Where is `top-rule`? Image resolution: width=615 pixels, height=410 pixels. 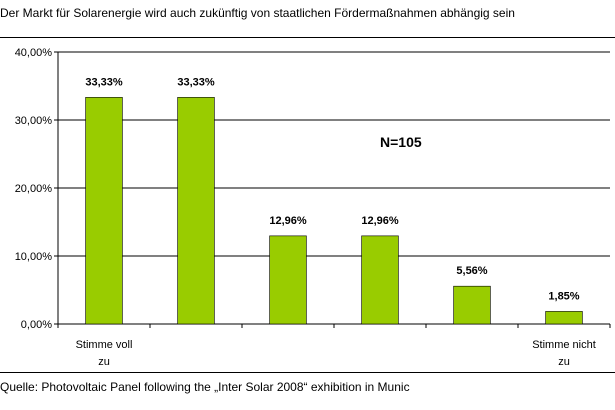 top-rule is located at coordinates (307, 37).